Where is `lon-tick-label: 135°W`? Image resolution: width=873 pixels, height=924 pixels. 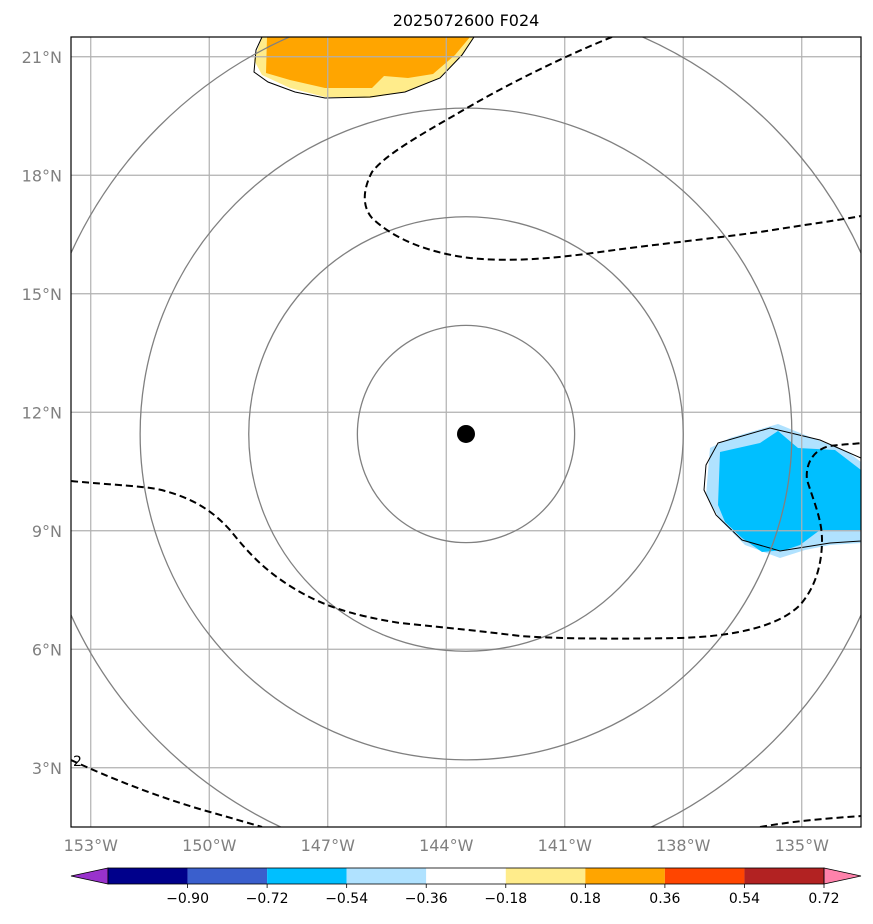
lon-tick-label: 135°W is located at coordinates (802, 845).